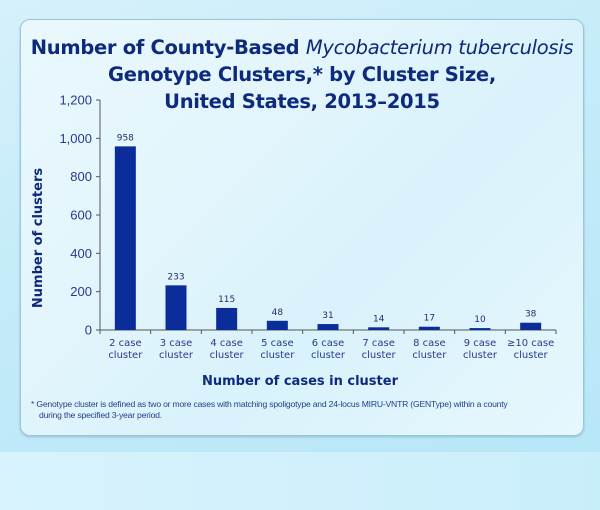 This screenshot has height=510, width=600. What do you see at coordinates (328, 343) in the screenshot?
I see `x-tick-label: 6 case` at bounding box center [328, 343].